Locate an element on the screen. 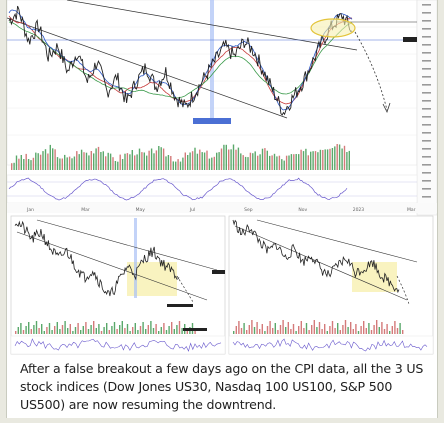  main-volume-panel is located at coordinates (180, 157).